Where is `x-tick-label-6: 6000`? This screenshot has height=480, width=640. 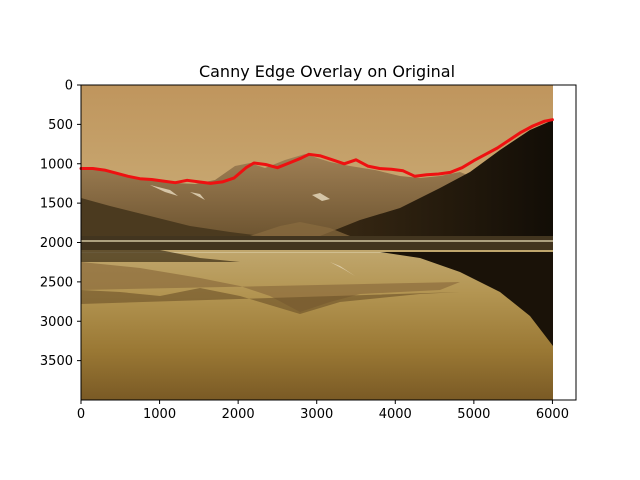
x-tick-label-6: 6000 is located at coordinates (552, 414).